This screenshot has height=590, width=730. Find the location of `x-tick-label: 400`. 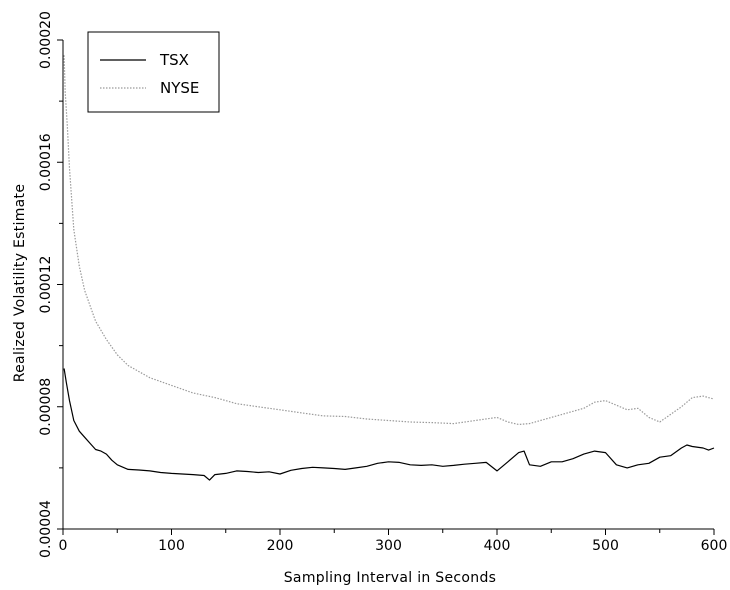

x-tick-label: 400 is located at coordinates (497, 546).